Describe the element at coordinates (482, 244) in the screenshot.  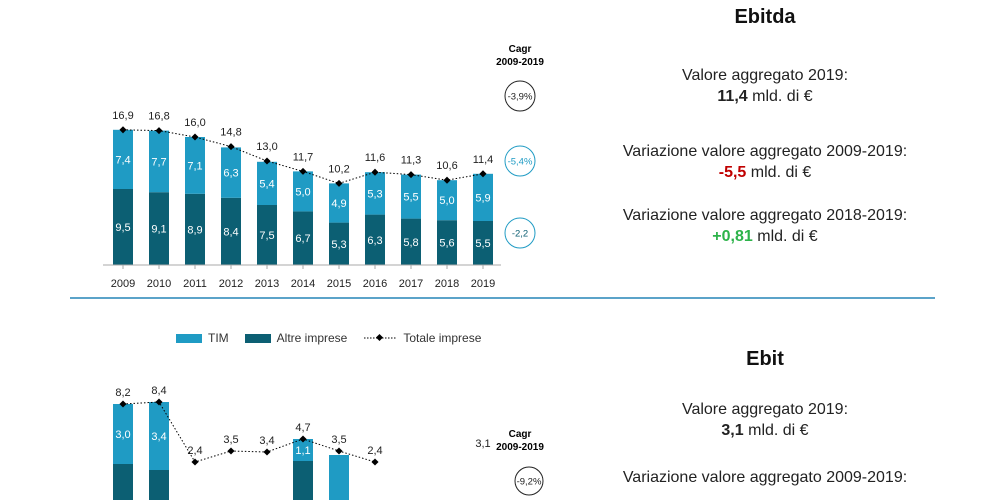
I see `altre-value-label: 5,5` at that location.